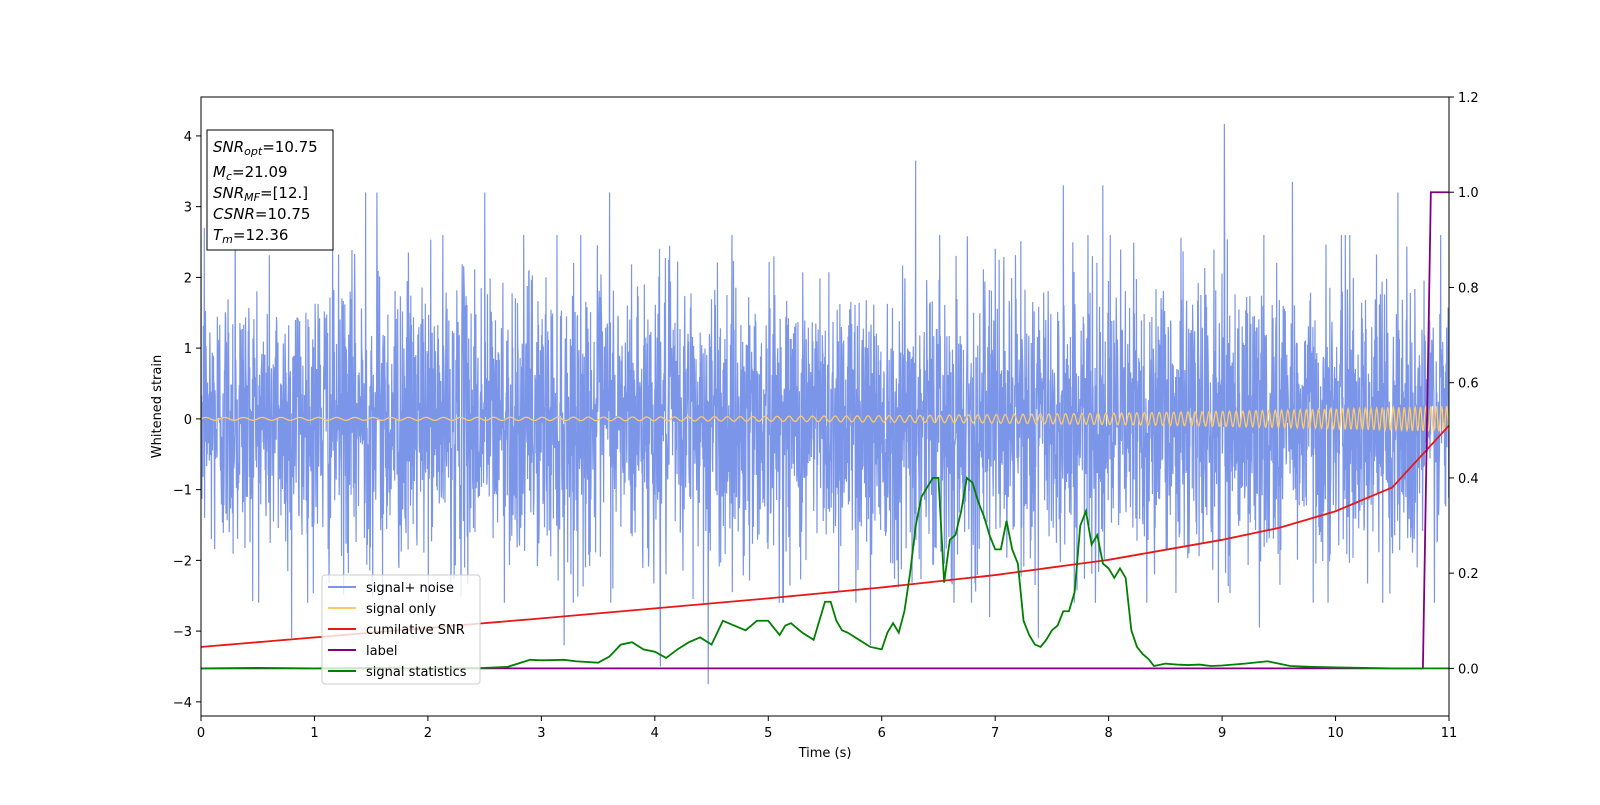 This screenshot has height=805, width=1600. Describe the element at coordinates (314, 733) in the screenshot. I see `x-tick-label: 1` at that location.